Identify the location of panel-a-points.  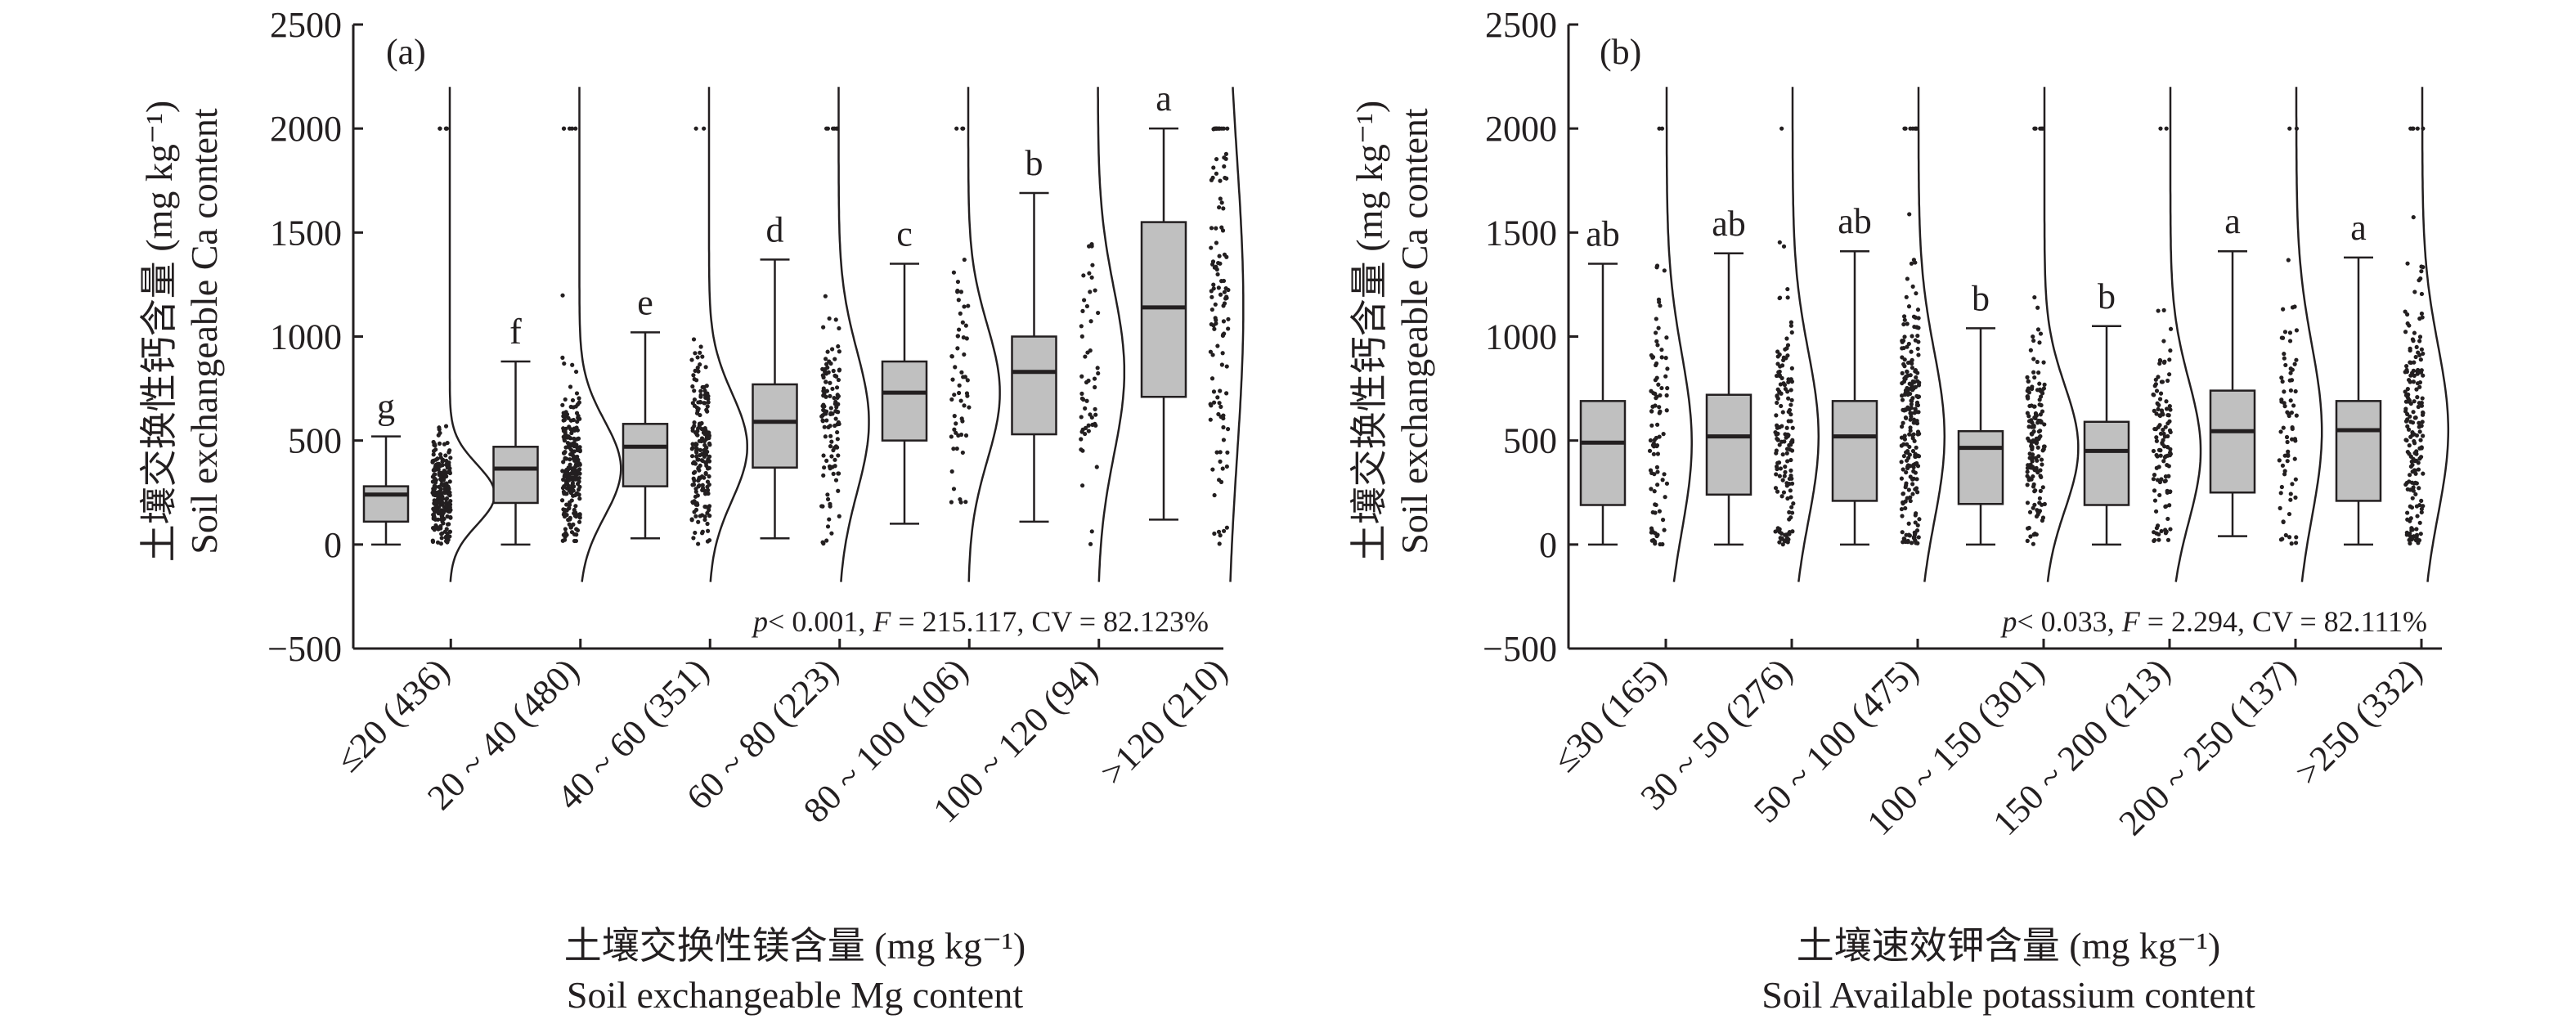
(442, 336).